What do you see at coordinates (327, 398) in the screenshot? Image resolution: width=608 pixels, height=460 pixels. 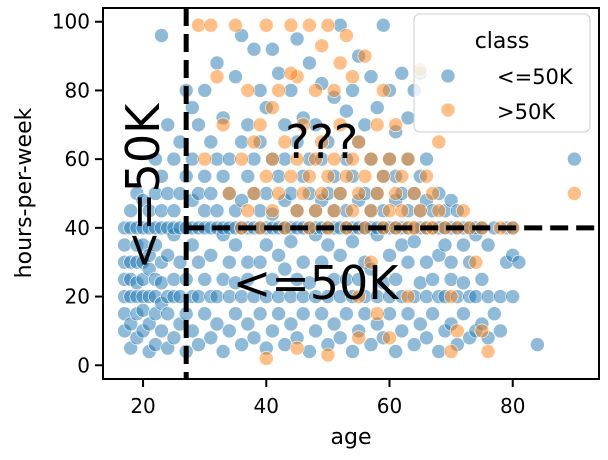 I see `x-axis-ticks: 20 40 60 80` at bounding box center [327, 398].